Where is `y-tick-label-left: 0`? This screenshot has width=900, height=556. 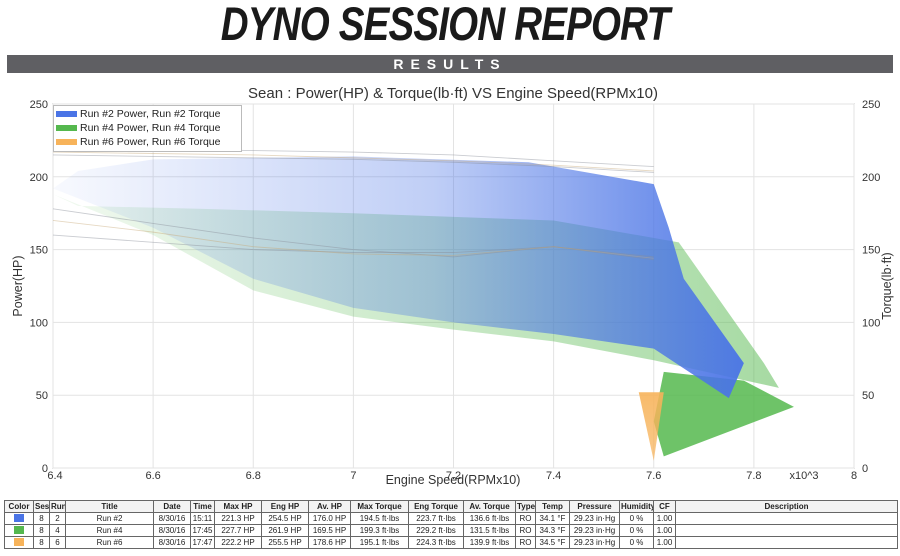
y-tick-label-left: 0 is located at coordinates (45, 469).